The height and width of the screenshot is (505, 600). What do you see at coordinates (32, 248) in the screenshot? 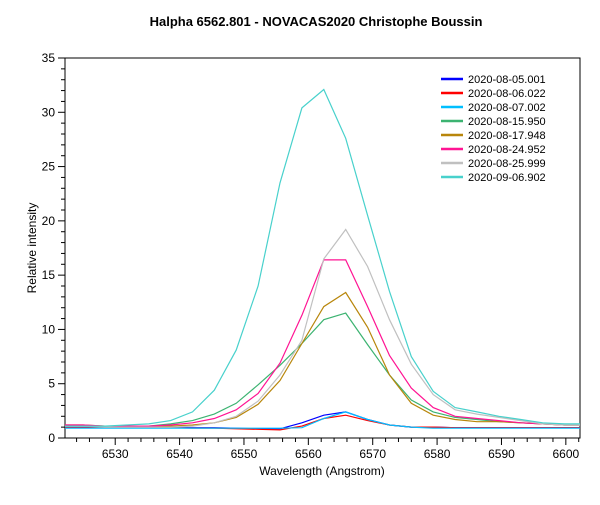
I see `y-axis-label: Relative intensity` at bounding box center [32, 248].